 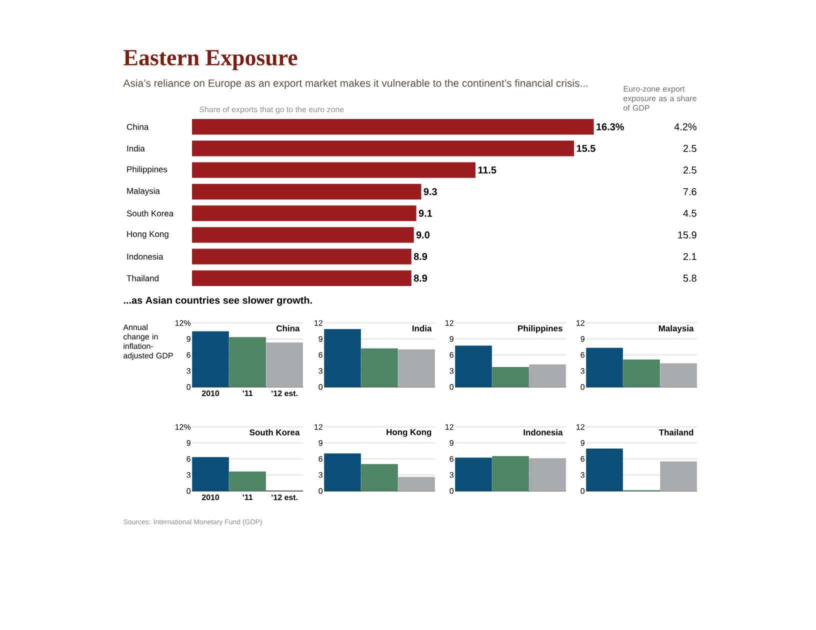 I want to click on data-label: 16.3%, so click(x=610, y=126).